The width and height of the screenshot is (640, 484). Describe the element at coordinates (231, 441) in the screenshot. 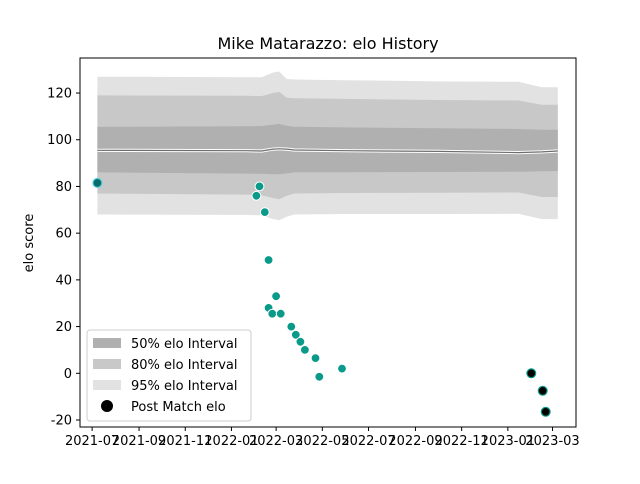

I see `x-tick-label: 2022-01` at that location.